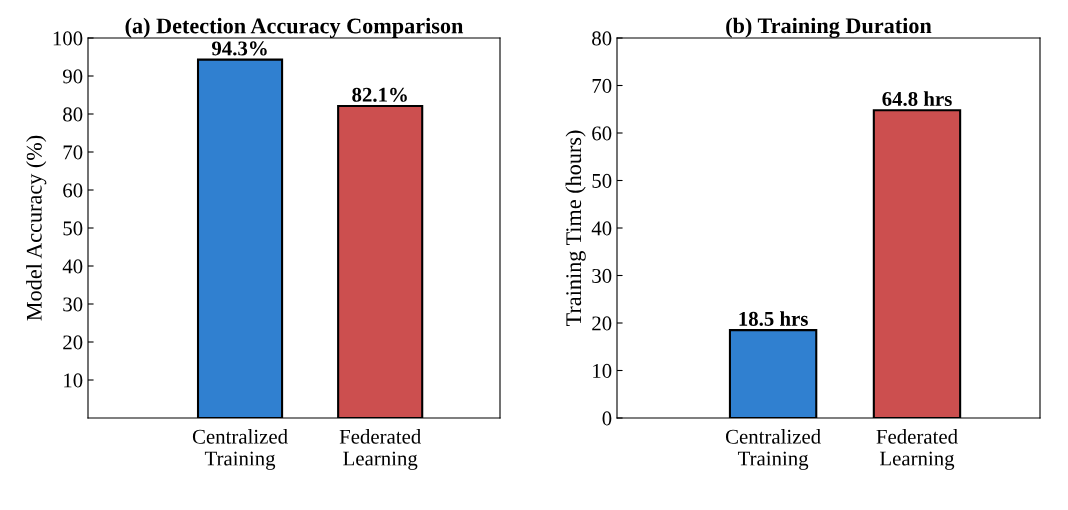 The image size is (1068, 510). What do you see at coordinates (68, 38) in the screenshot?
I see `y-tick-label: 100` at bounding box center [68, 38].